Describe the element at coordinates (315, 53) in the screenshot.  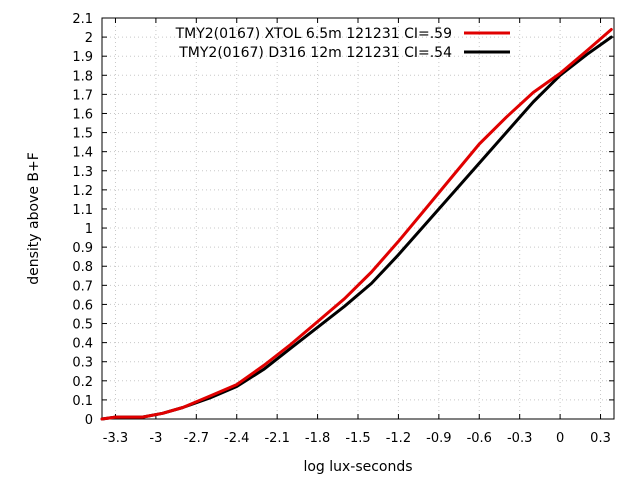
I see `legend-label-2: TMY2(0167) D316 12m 121231 CI=.54` at that location.